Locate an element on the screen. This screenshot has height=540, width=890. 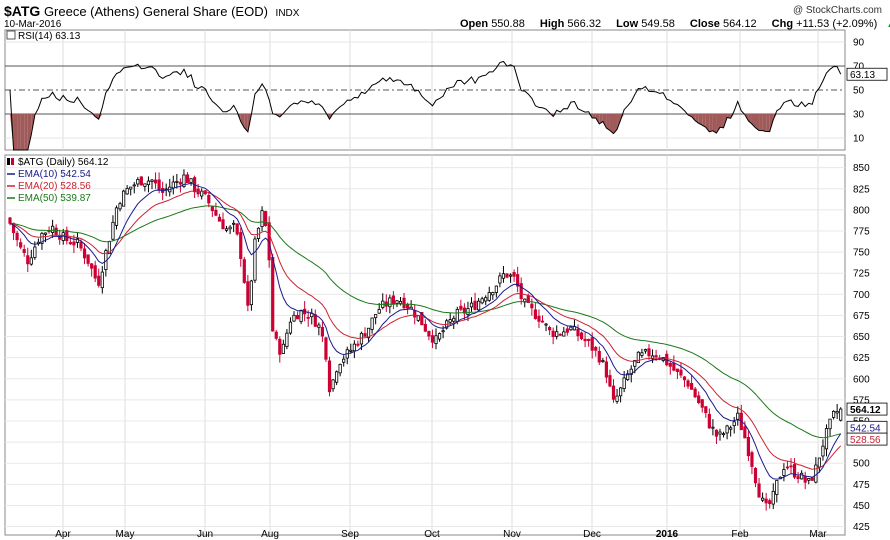
legend-ema20: EMA(20) 528.56 is located at coordinates (54, 186).